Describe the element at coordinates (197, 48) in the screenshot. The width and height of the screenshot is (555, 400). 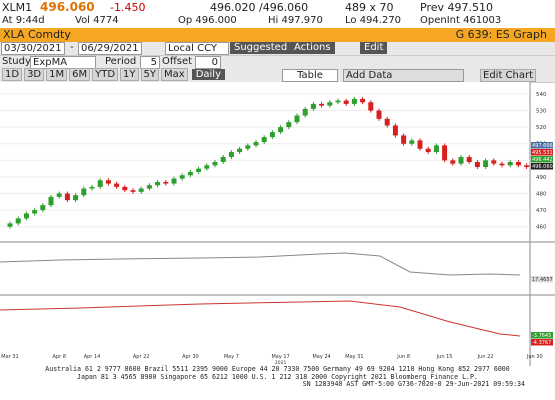
I see `currency: Local CCY` at that location.